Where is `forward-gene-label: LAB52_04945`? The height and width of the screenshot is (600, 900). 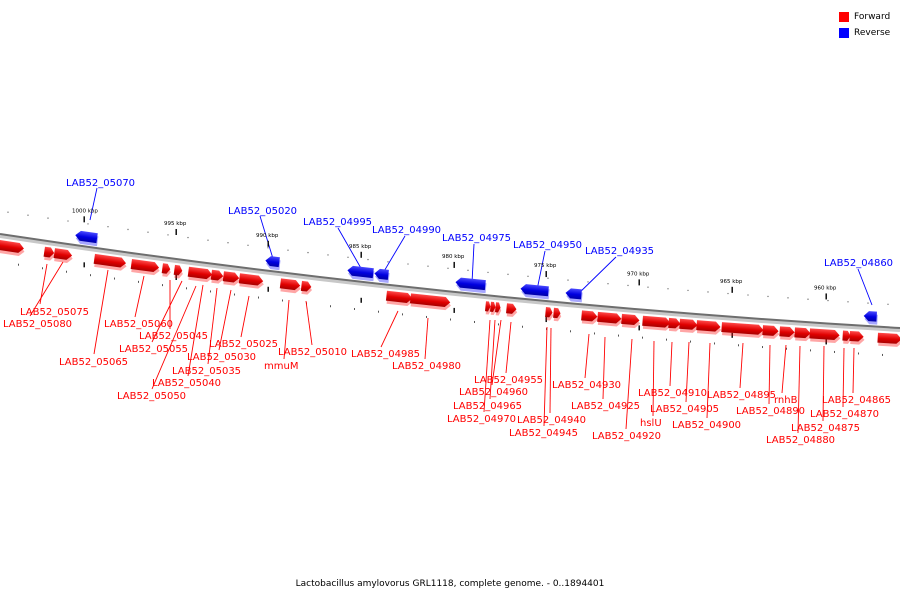
forward-gene-label: LAB52_04945 is located at coordinates (543, 433).